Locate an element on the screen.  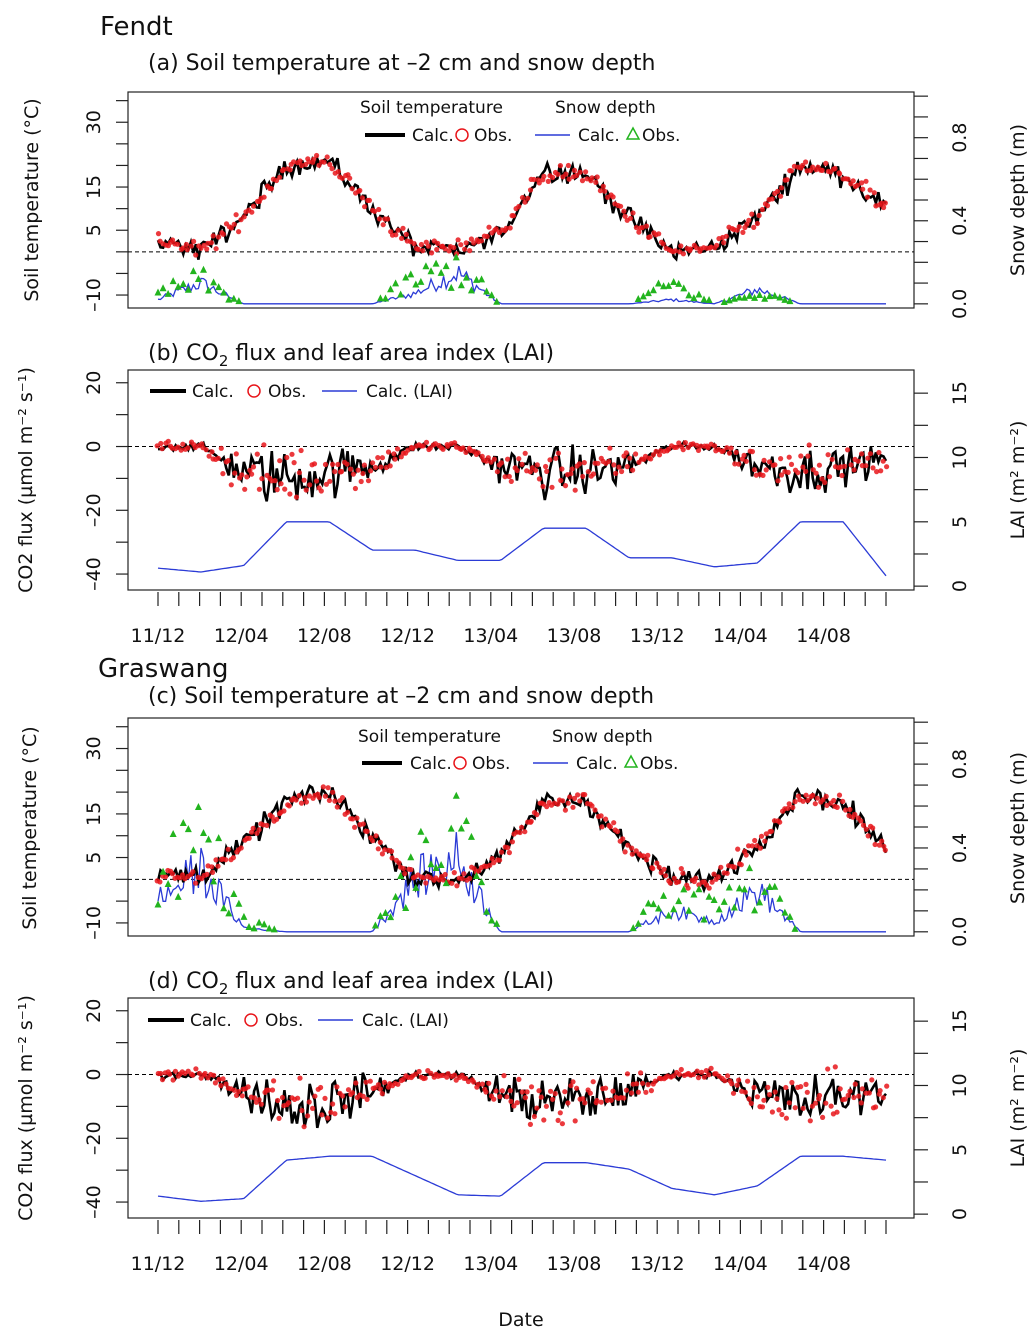
right-tick-label: 0 is located at coordinates (960, 1214).